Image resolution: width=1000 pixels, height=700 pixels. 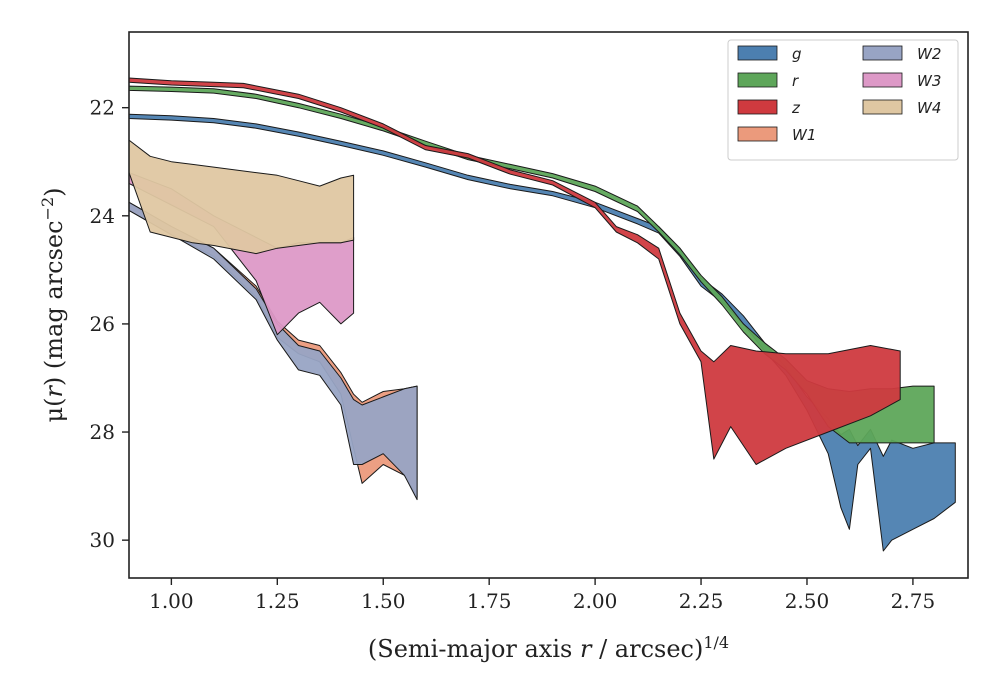 I want to click on legend-label: W4, so click(x=929, y=108).